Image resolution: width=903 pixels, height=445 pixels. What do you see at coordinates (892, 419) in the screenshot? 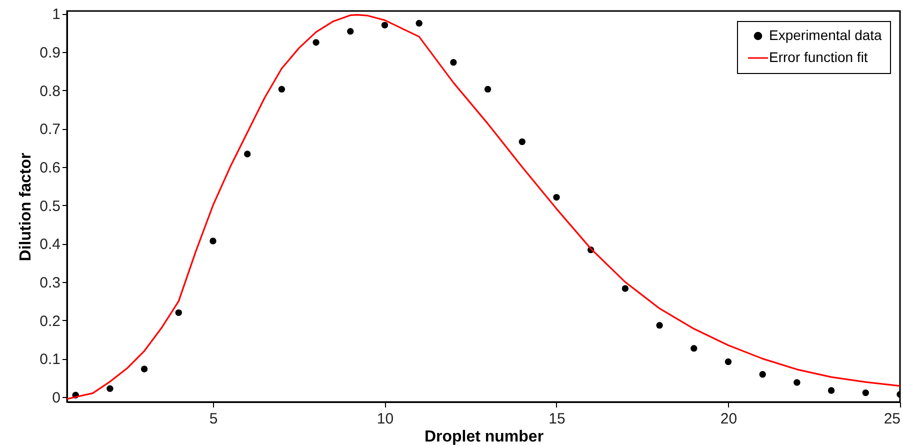
I see `x-tick-label: 25` at bounding box center [892, 419].